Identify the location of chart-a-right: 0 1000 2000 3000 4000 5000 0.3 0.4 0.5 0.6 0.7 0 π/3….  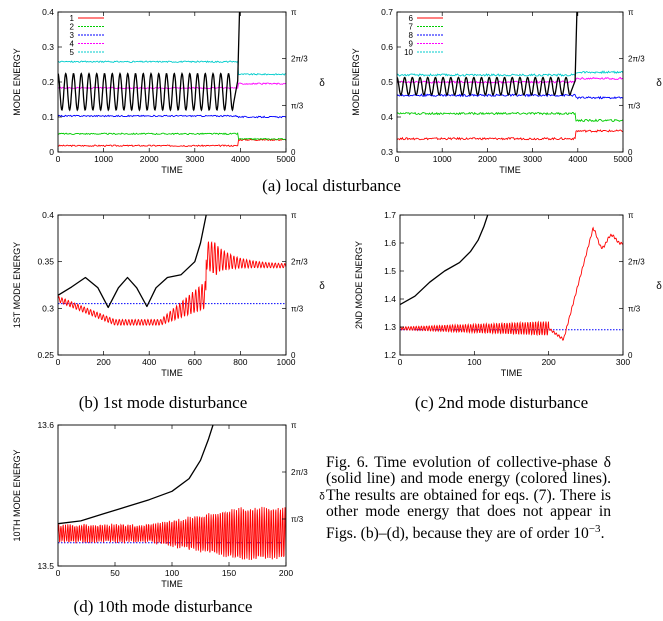
(501, 87).